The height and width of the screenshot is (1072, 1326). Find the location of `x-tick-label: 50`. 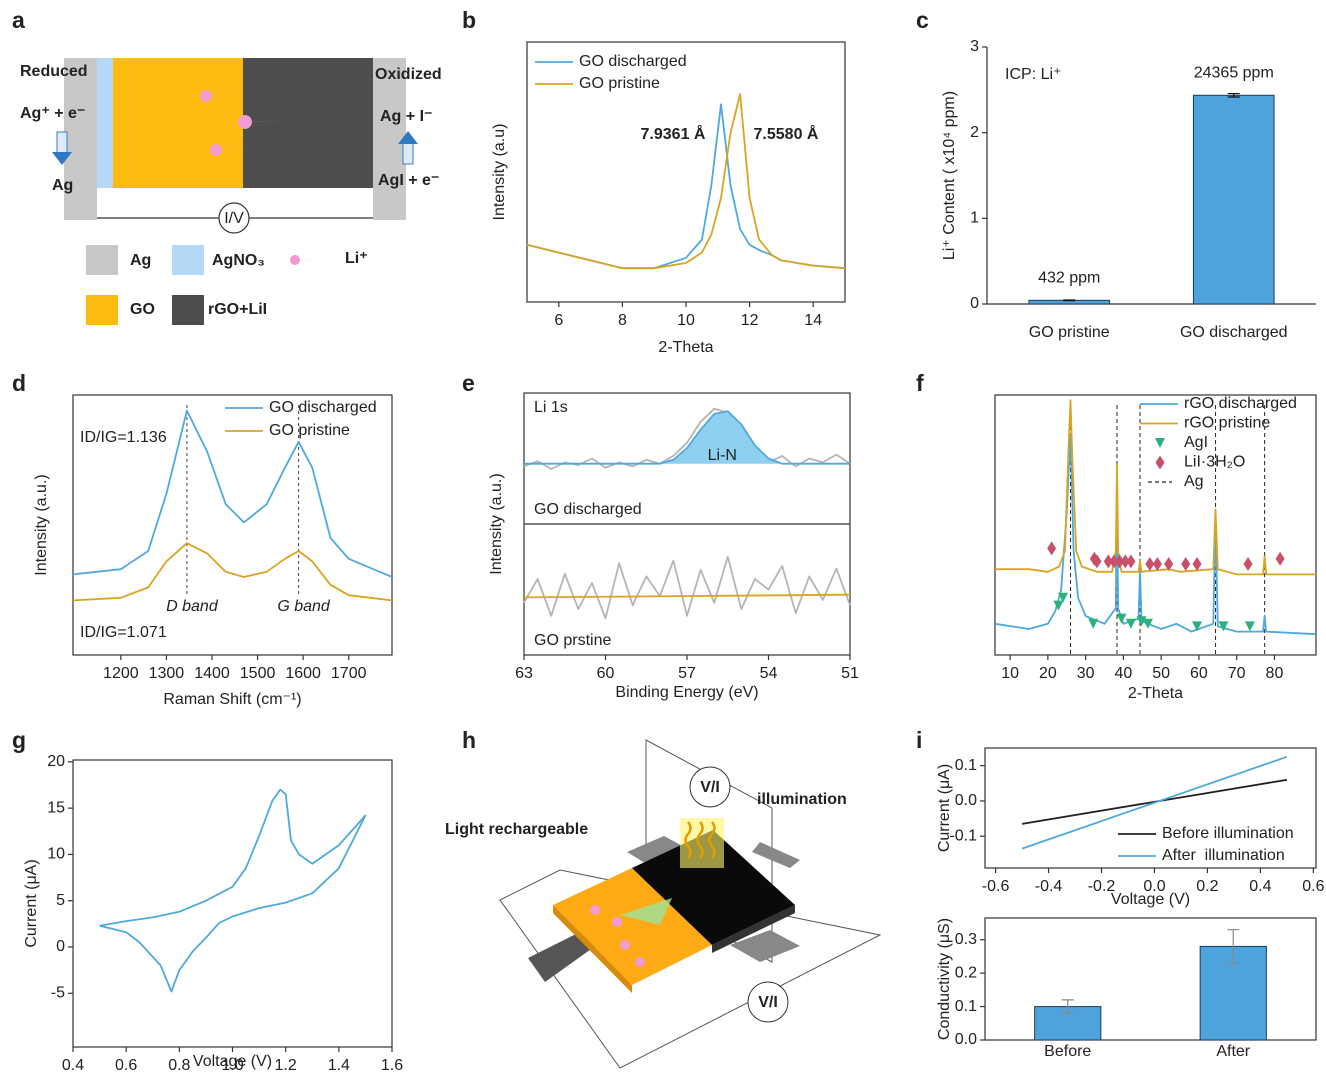

x-tick-label: 50 is located at coordinates (1161, 673).